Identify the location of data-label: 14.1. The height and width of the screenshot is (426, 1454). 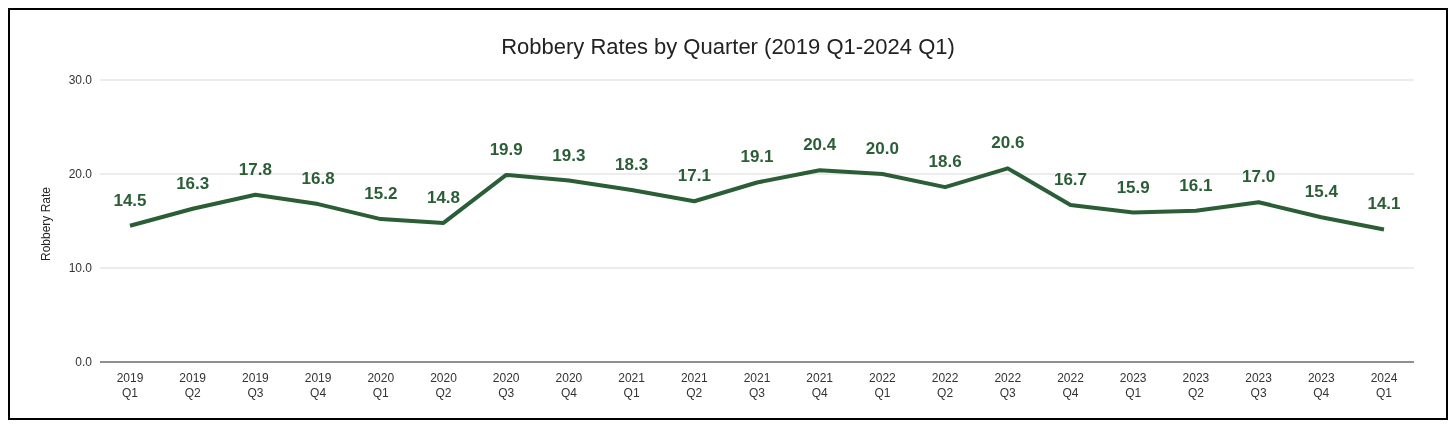
(1384, 204).